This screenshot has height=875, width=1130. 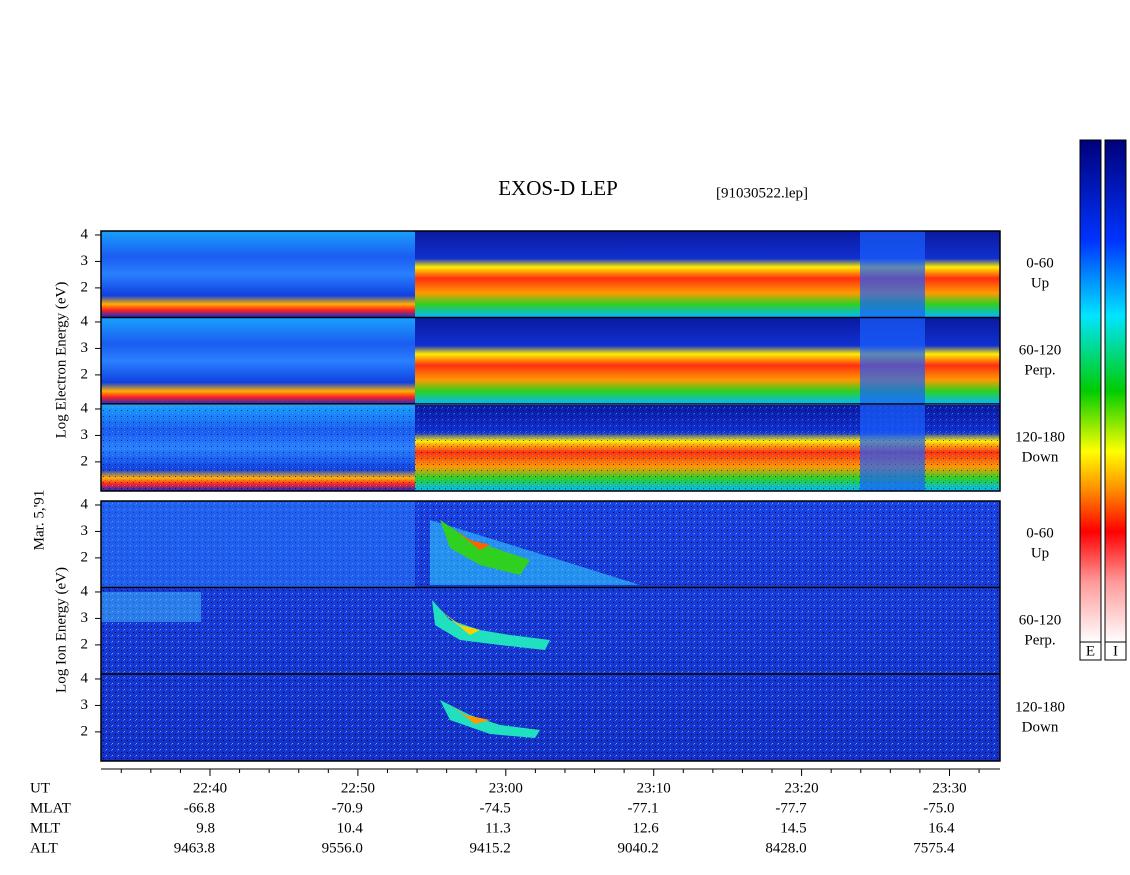 I want to click on ephemeris-value: 9463.8, so click(x=194, y=848).